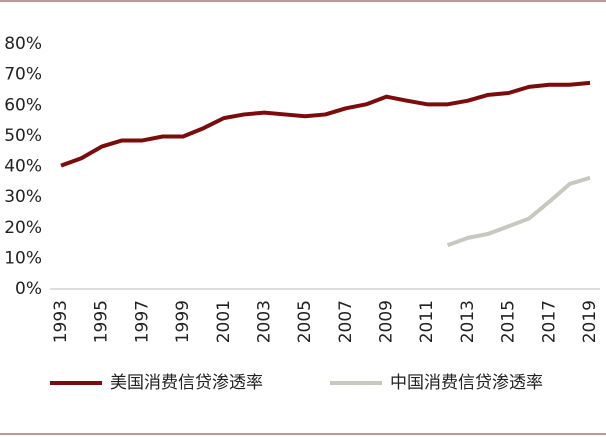 The width and height of the screenshot is (606, 437). Describe the element at coordinates (28, 289) in the screenshot. I see `y-tick-label: 0%` at that location.